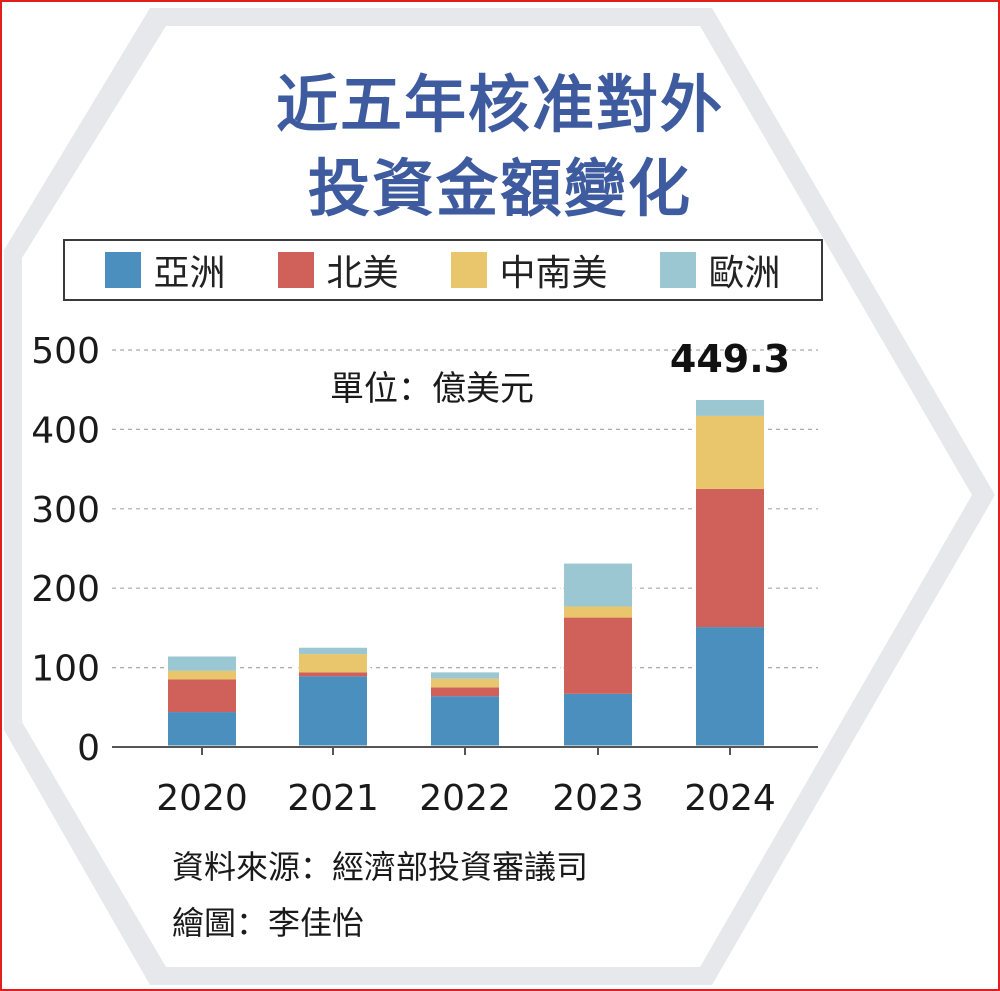  Describe the element at coordinates (88, 748) in the screenshot. I see `y-tick-label-0: 0` at that location.